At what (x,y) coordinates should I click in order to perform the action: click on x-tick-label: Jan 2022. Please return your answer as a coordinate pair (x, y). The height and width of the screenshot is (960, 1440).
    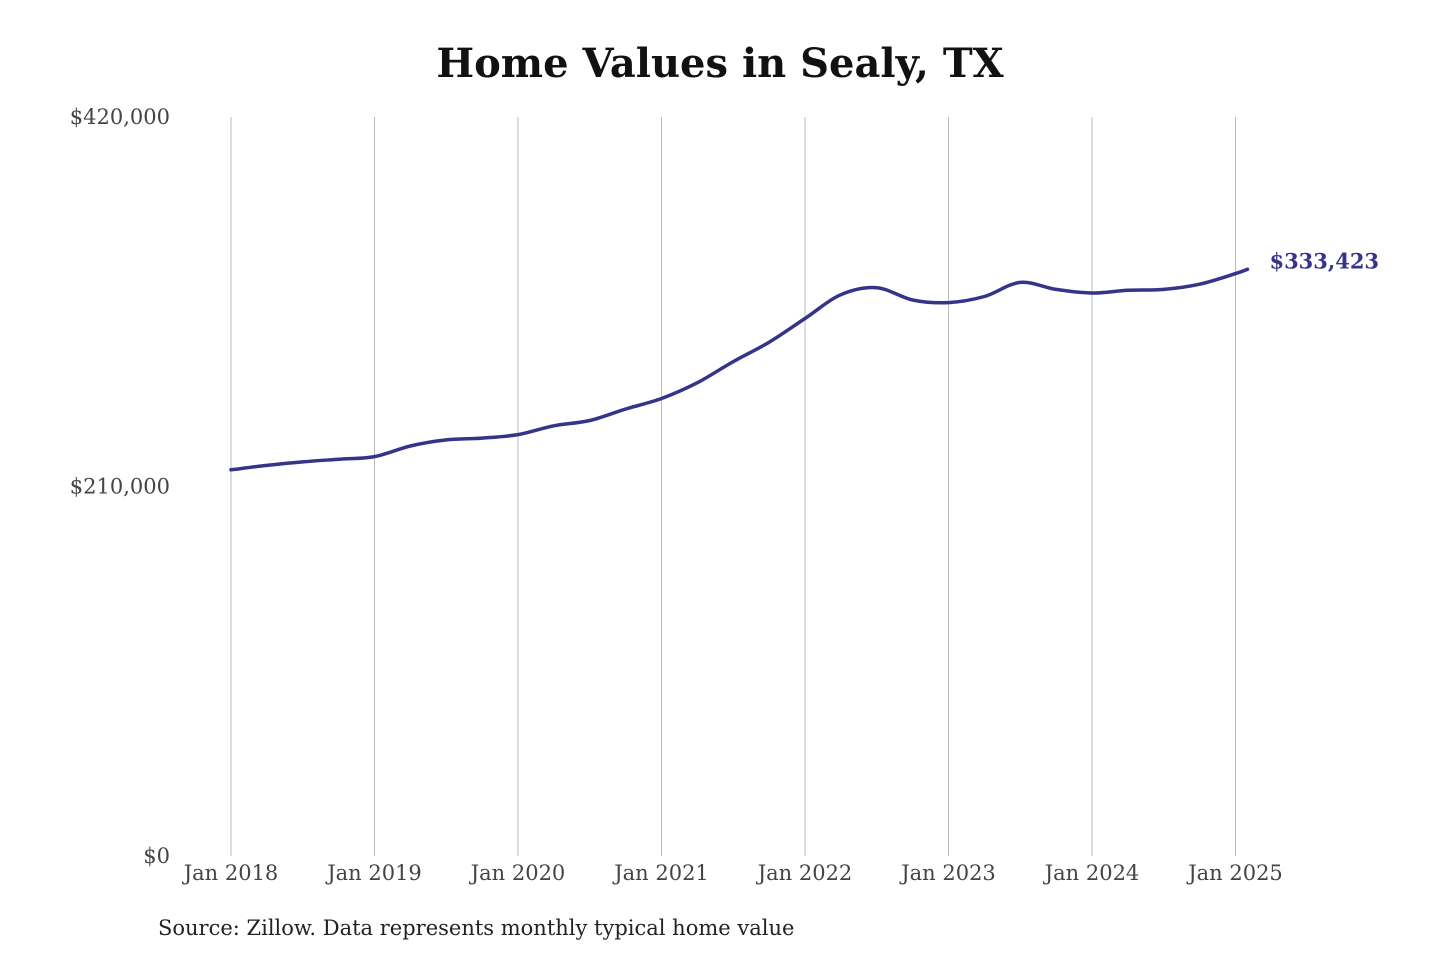
    Looking at the image, I should click on (804, 873).